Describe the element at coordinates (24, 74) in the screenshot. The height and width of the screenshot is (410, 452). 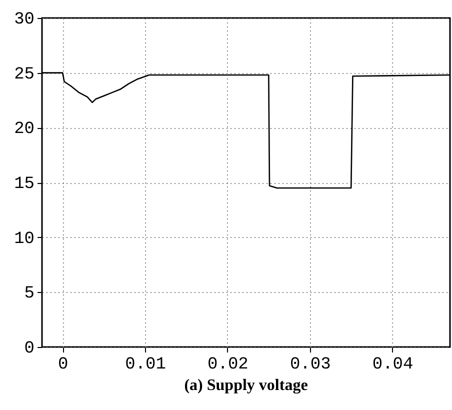
I see `y-tick-label: 25` at that location.